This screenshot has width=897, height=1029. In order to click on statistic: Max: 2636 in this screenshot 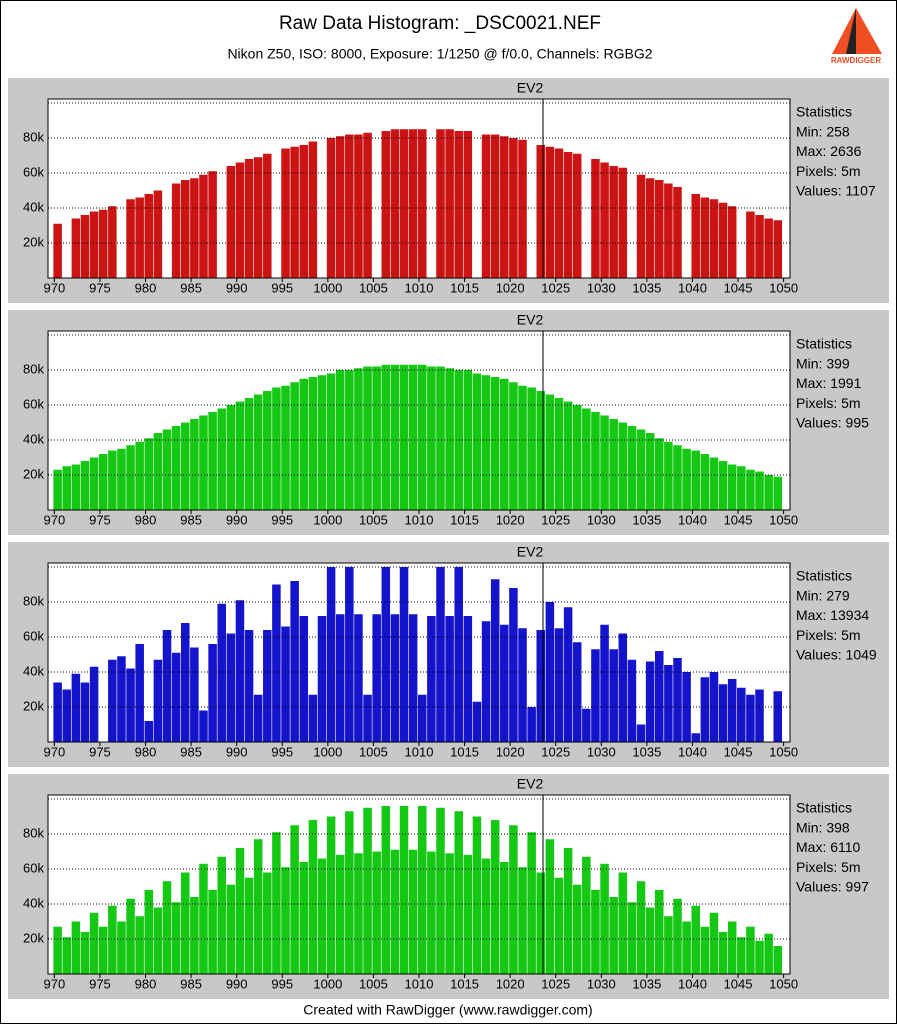, I will do `click(829, 151)`.